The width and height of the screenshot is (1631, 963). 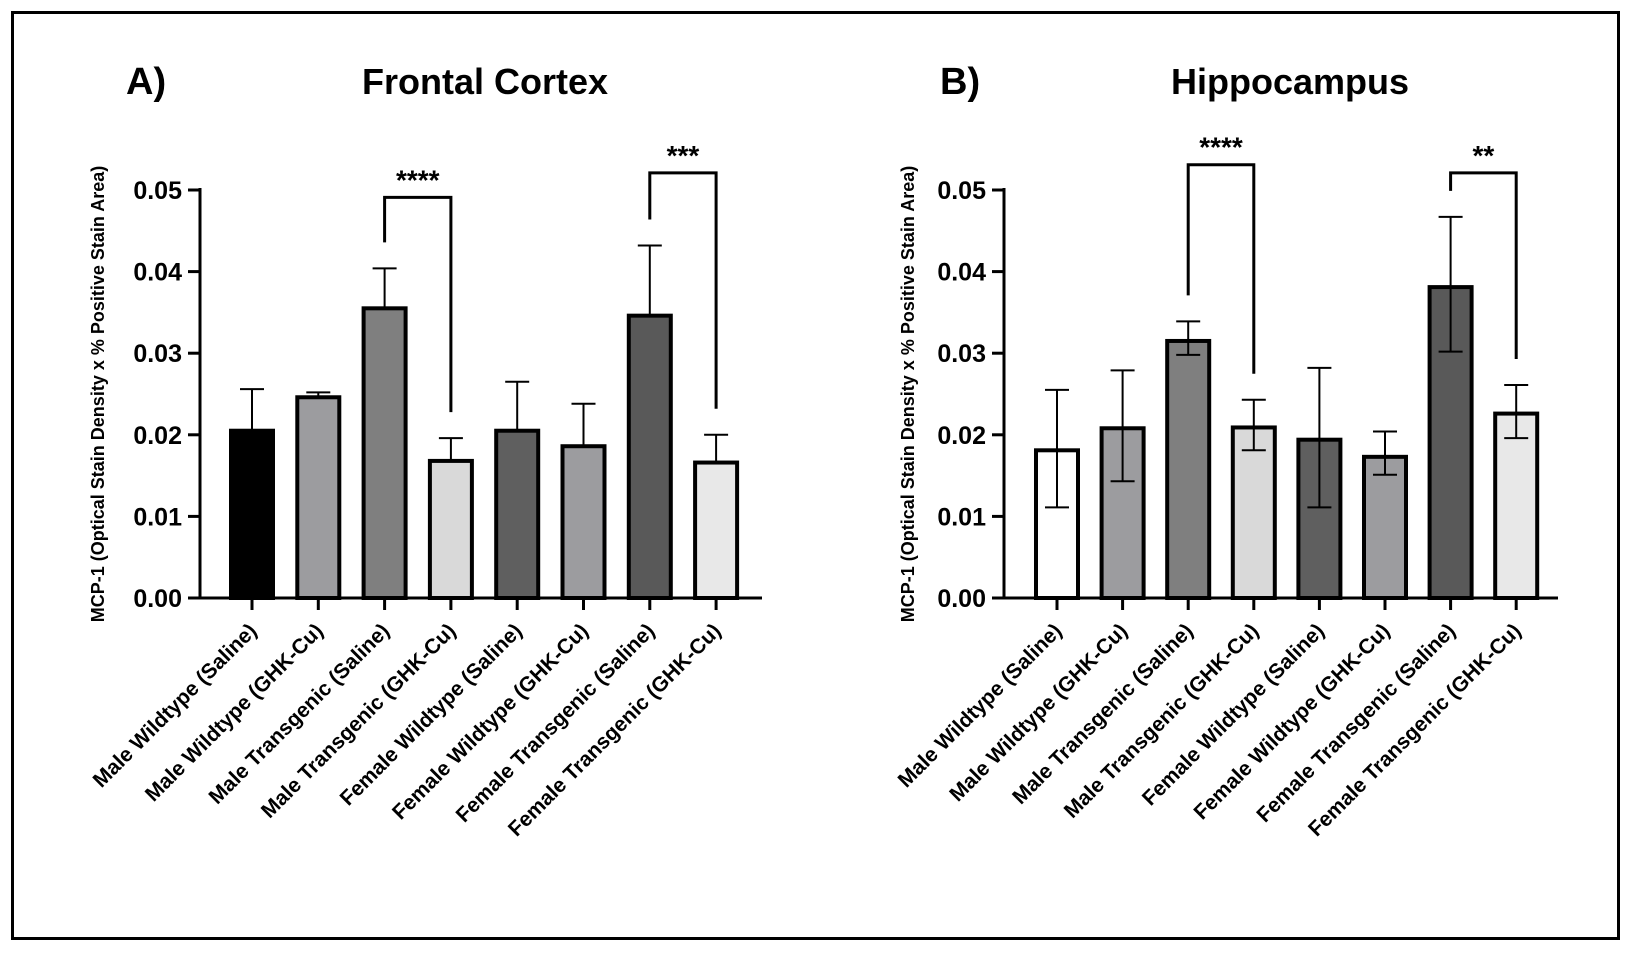 What do you see at coordinates (1484, 155) in the screenshot?
I see `significance-label: **` at bounding box center [1484, 155].